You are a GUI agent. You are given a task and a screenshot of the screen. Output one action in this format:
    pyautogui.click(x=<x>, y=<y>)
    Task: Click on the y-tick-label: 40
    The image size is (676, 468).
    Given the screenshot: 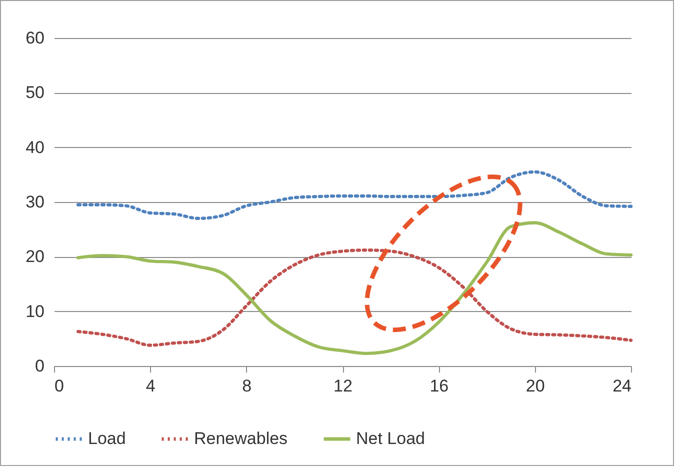 What is the action you would take?
    pyautogui.click(x=35, y=147)
    